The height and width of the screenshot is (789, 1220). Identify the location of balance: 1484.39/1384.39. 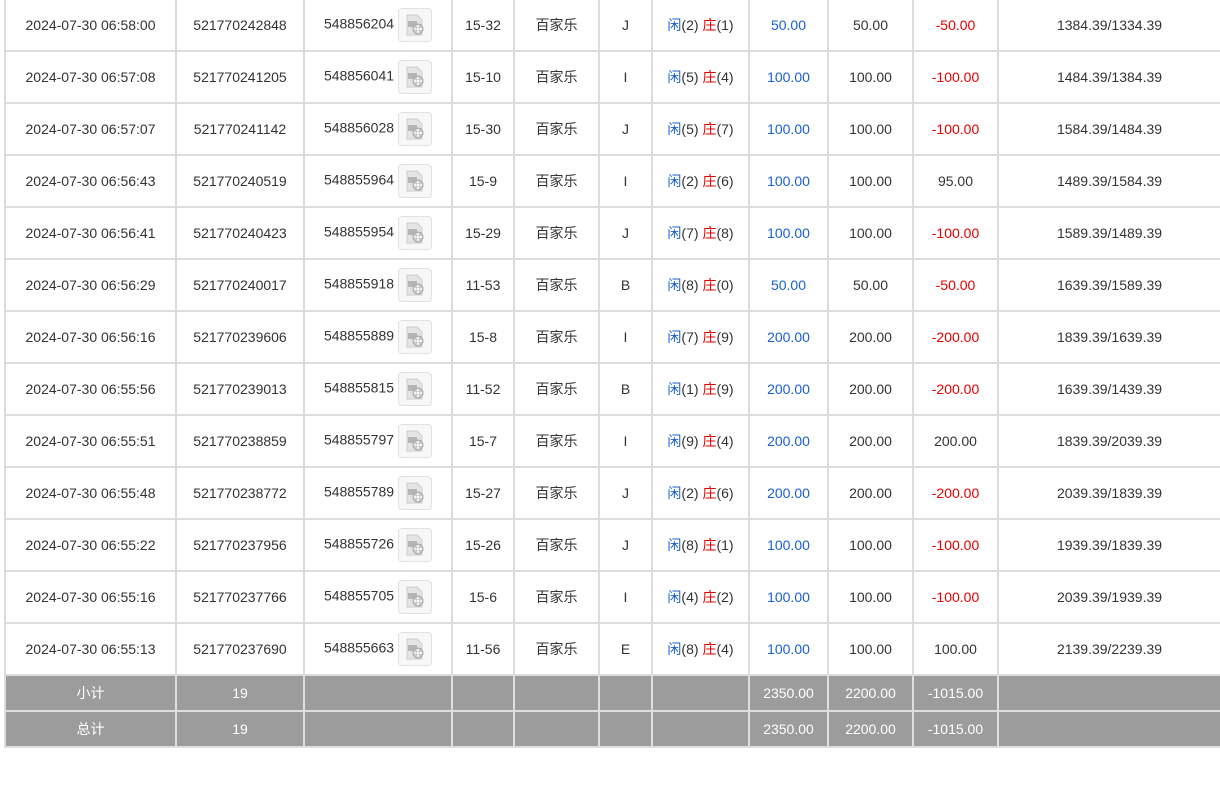
(1108, 77).